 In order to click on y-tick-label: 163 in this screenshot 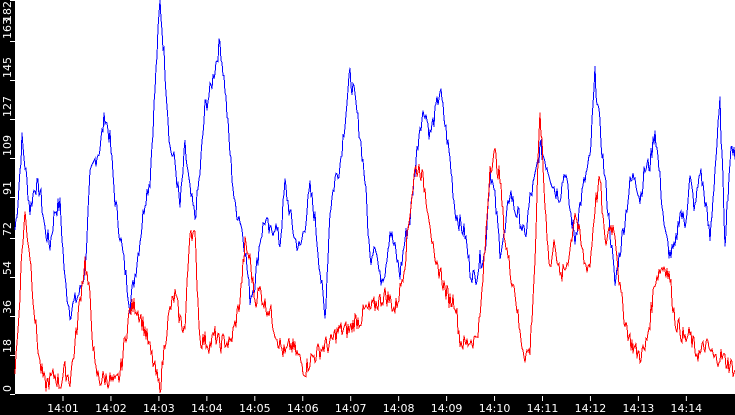, I will do `click(7, 28)`.